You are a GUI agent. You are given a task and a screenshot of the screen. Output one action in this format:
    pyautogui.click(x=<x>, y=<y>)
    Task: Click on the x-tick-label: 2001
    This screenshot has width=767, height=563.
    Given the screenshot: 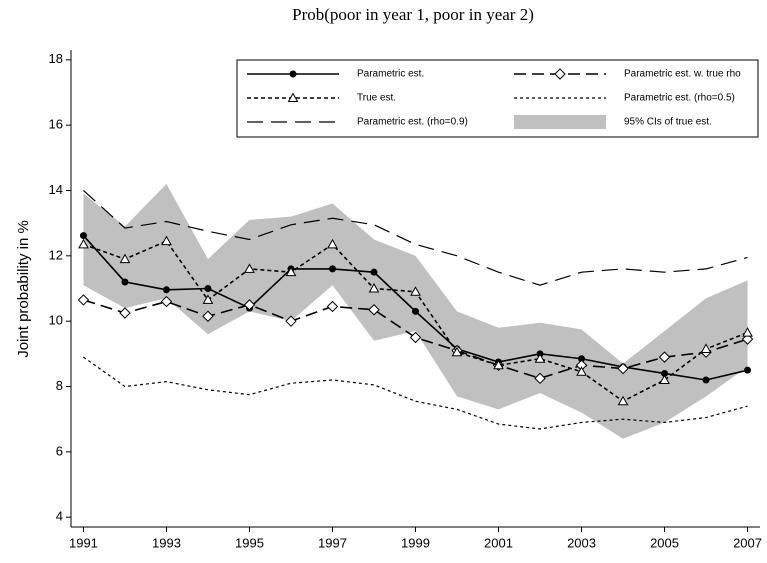 What is the action you would take?
    pyautogui.click(x=498, y=542)
    